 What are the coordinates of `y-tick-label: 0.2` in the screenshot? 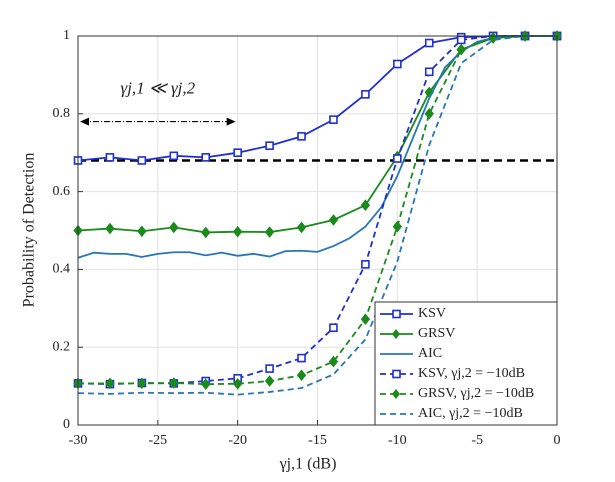 It's located at (62, 346).